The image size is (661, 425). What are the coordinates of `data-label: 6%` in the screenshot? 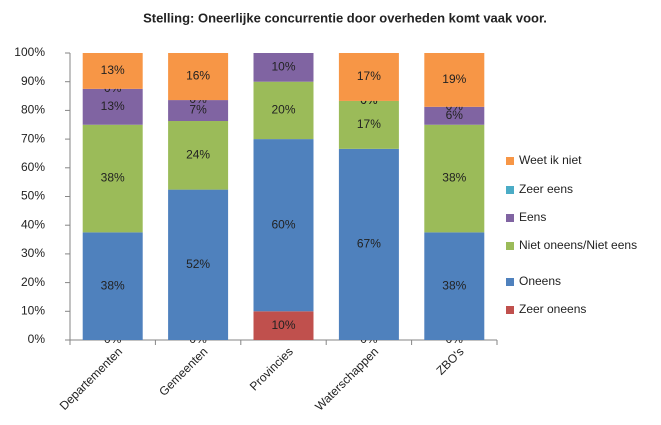 It's located at (455, 115).